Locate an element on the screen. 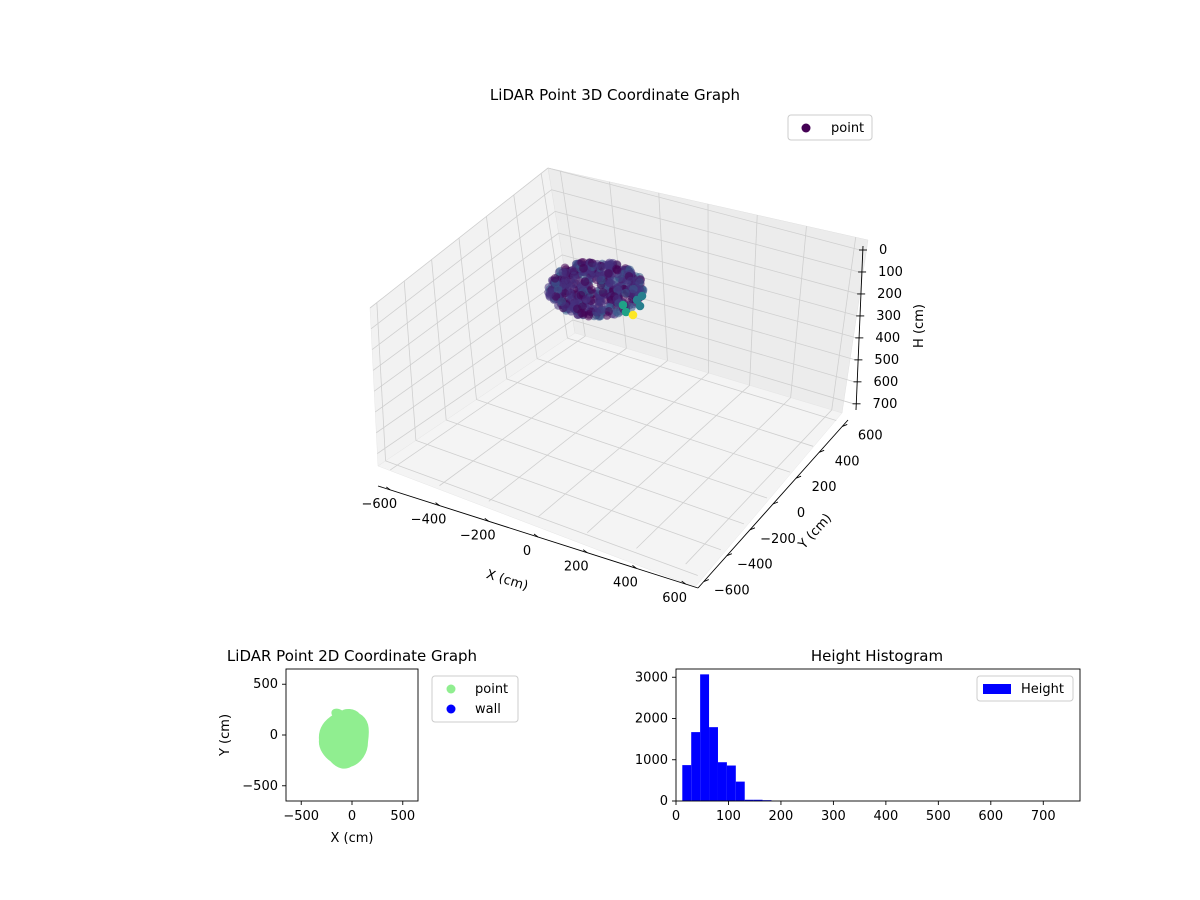 The height and width of the screenshot is (900, 1200). x-tick-label-hist-0: 0 is located at coordinates (676, 816).